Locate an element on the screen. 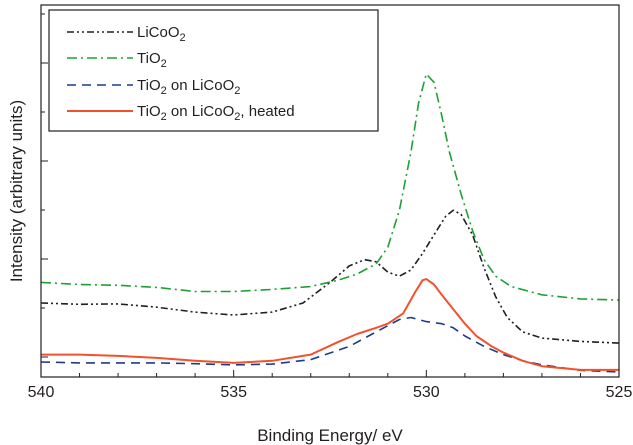  x-axis-ticks is located at coordinates (330, 373).